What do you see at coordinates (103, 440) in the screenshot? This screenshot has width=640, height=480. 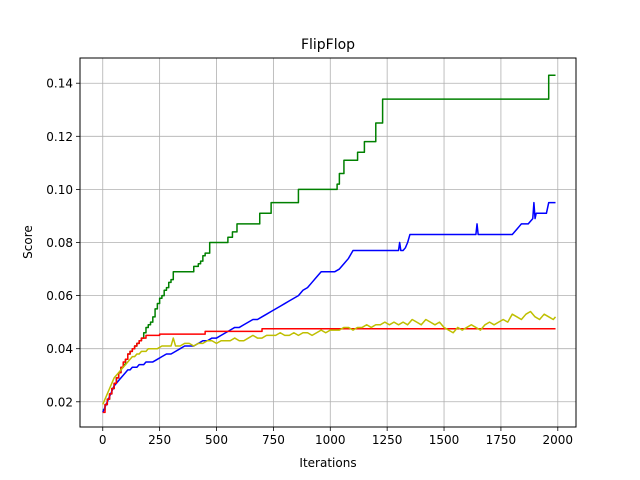 I see `x-tick-label: 0` at bounding box center [103, 440].